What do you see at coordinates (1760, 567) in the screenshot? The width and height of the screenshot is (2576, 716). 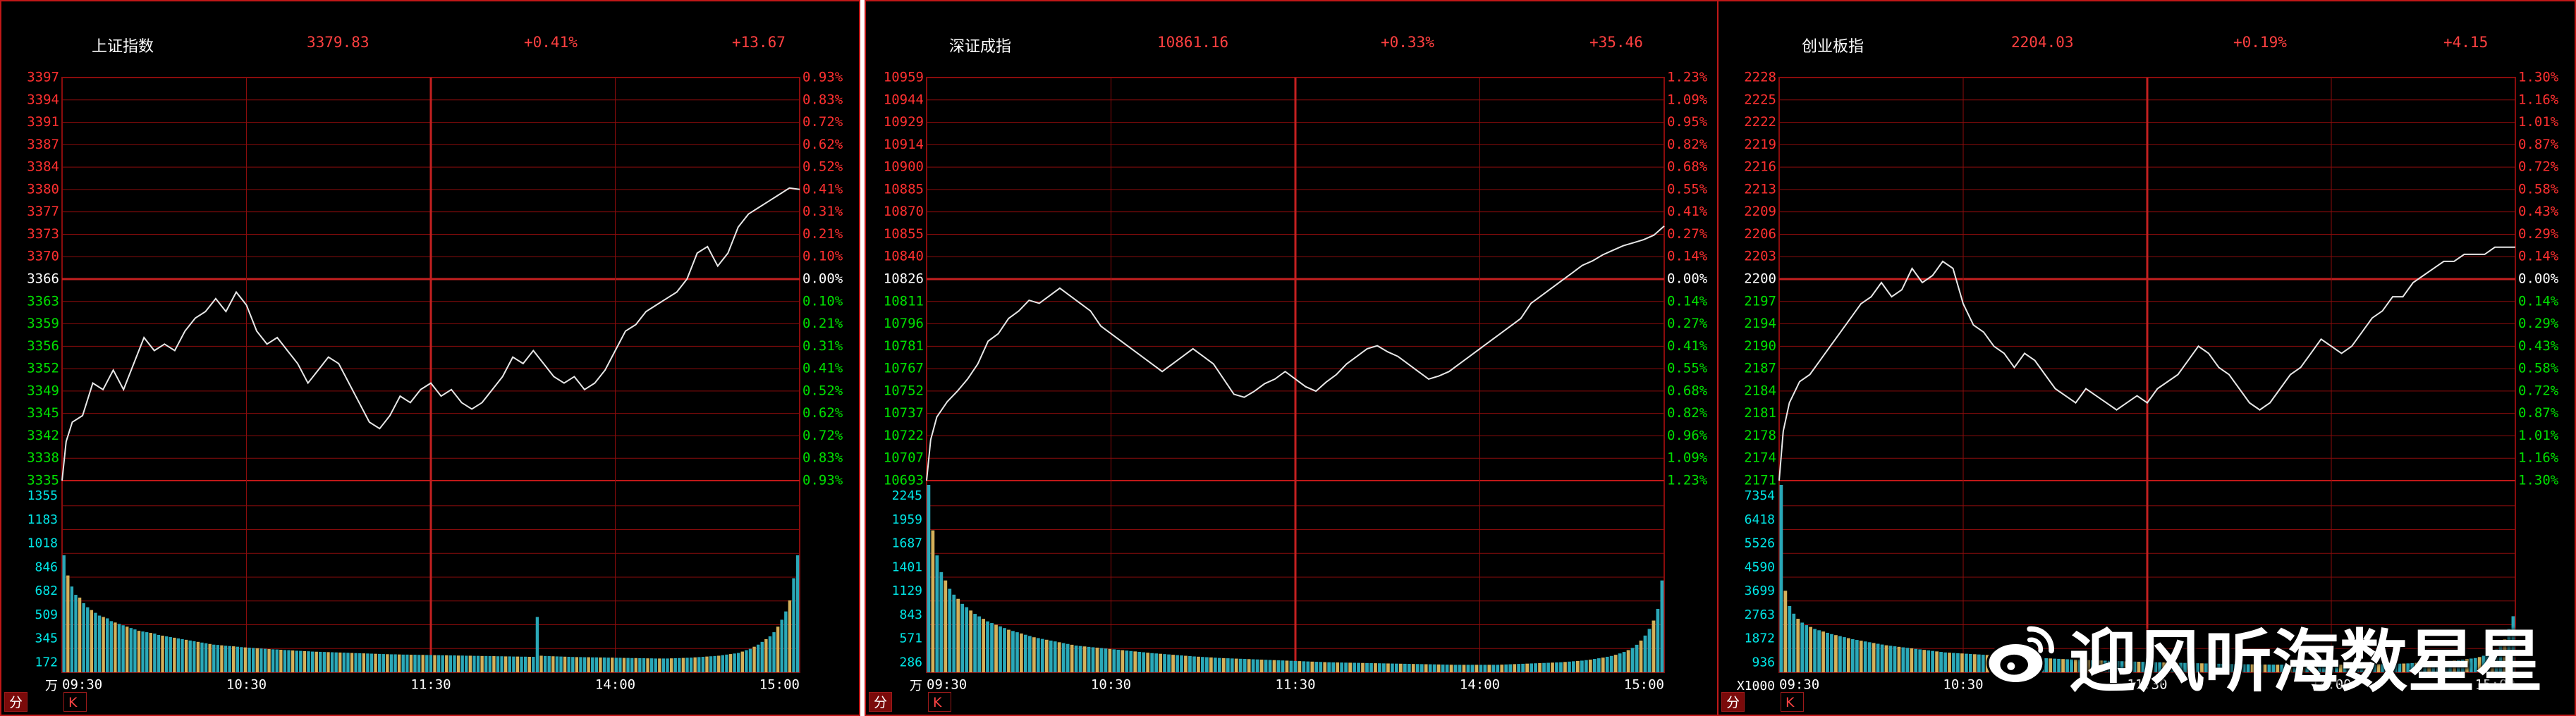 I see `volume-tick-label: 4590` at bounding box center [1760, 567].